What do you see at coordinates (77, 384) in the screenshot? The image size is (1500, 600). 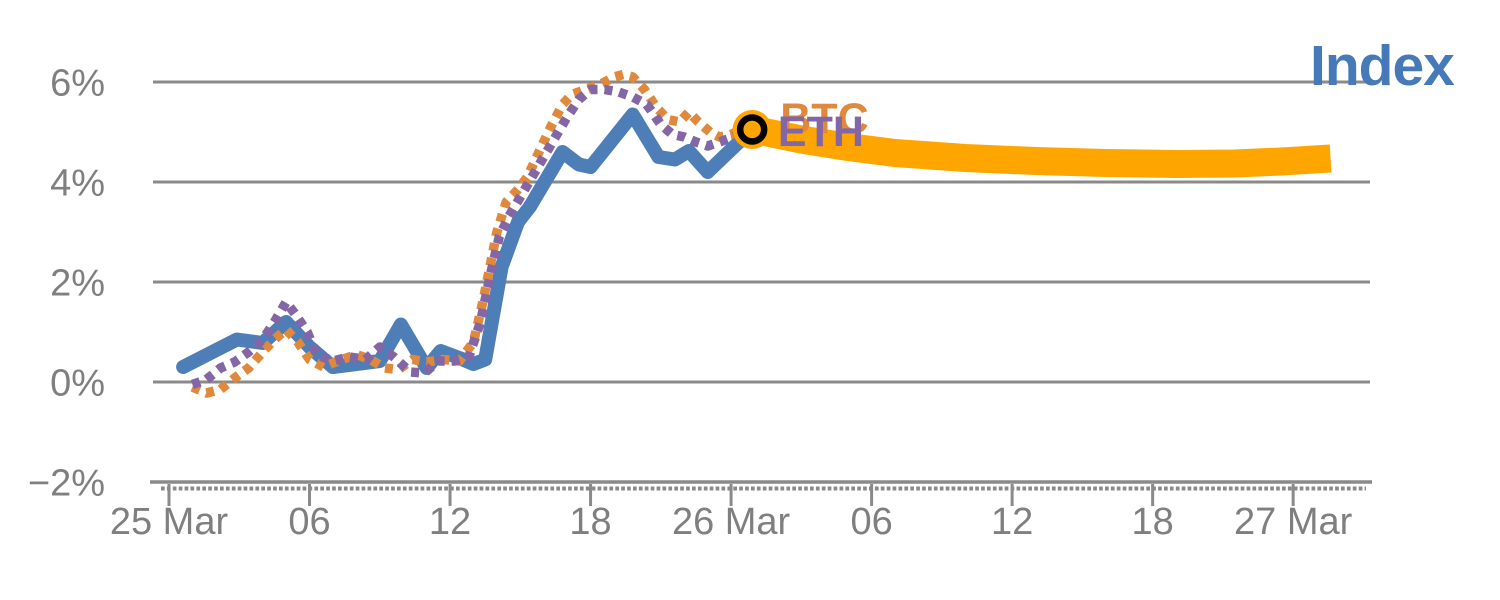 I see `y-tick-label: 0%` at bounding box center [77, 384].